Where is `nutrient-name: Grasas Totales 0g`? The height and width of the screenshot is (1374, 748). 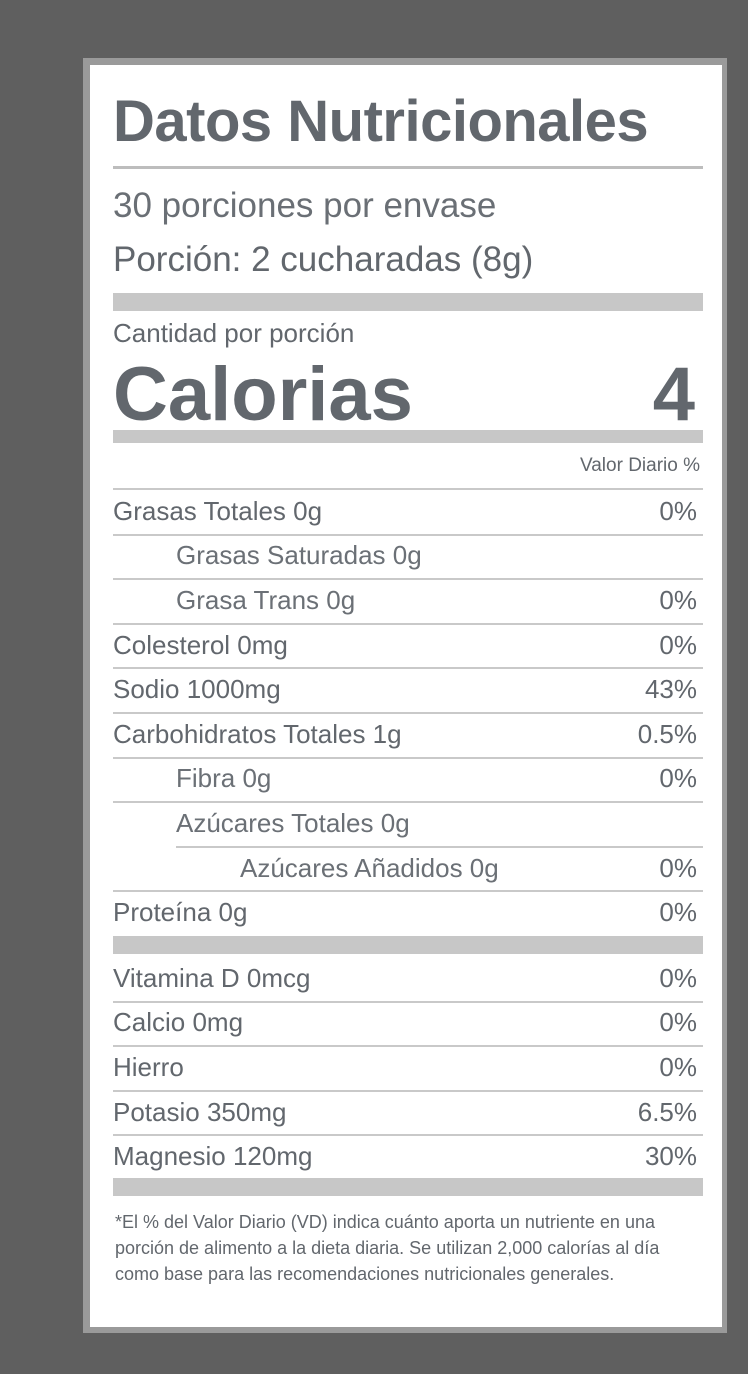 nutrient-name: Grasas Totales 0g is located at coordinates (218, 510).